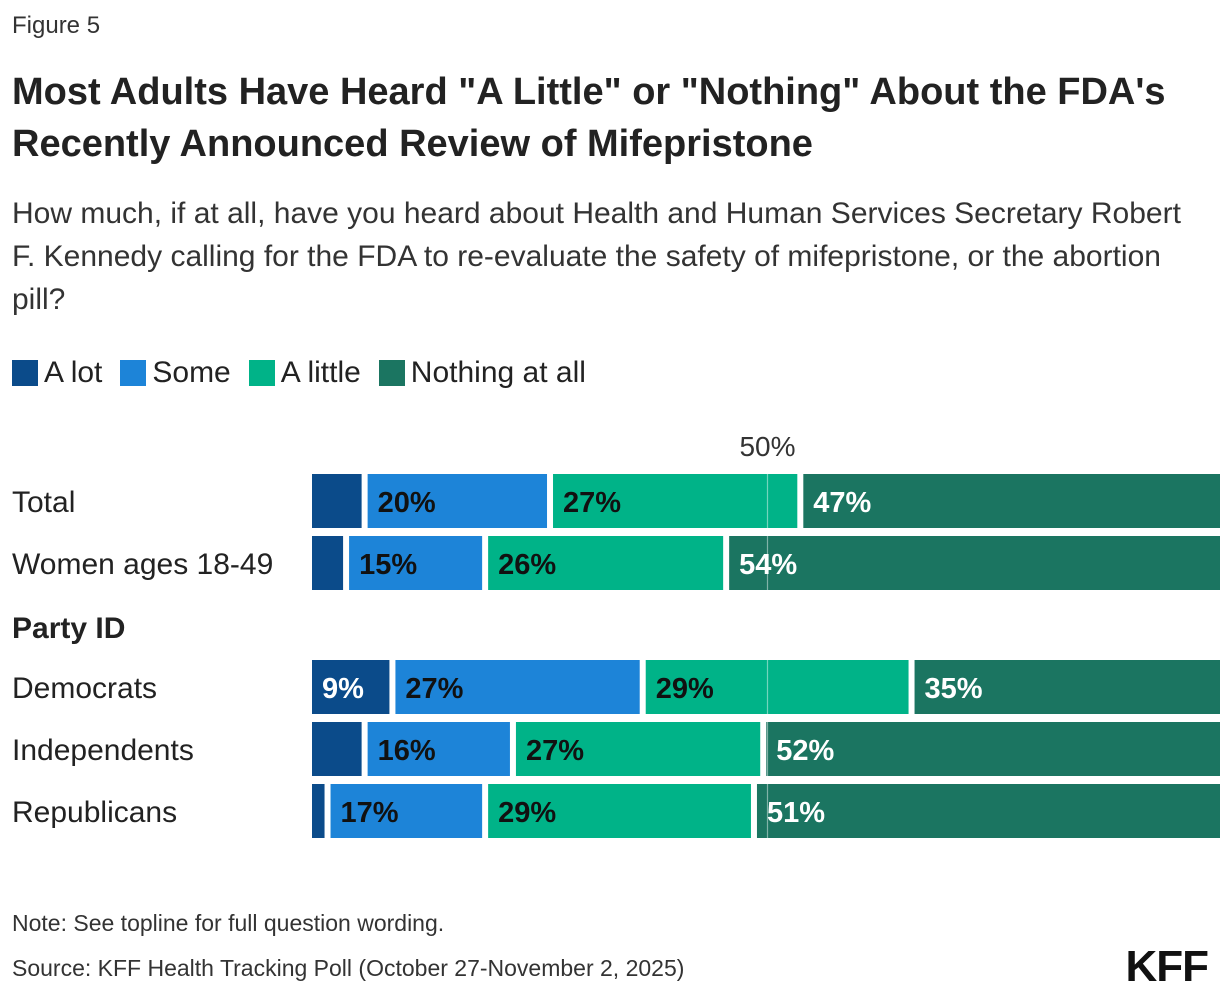  I want to click on bar-women-ages-18-49-some, so click(416, 563).